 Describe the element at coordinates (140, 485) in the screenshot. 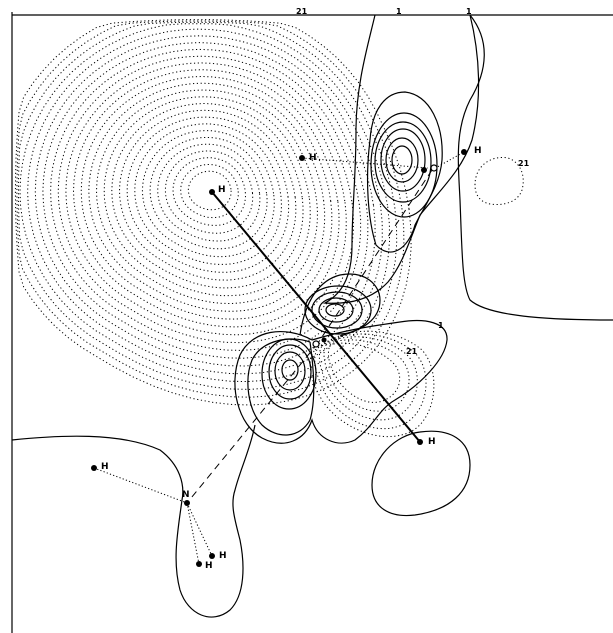

I see `bond-dotted-n-h-left` at that location.